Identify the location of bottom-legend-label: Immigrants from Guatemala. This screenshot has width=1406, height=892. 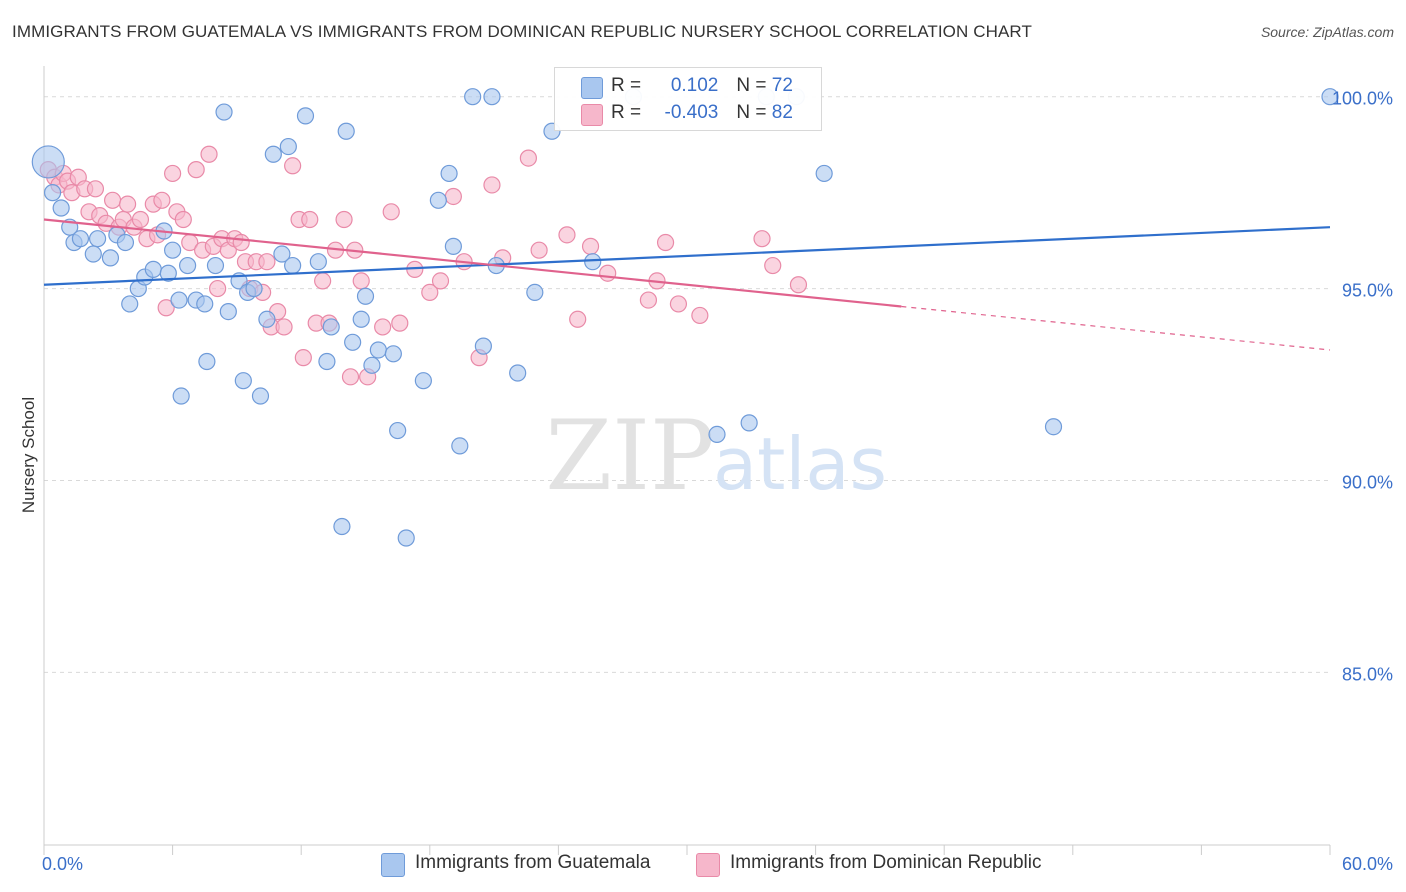
(533, 862).